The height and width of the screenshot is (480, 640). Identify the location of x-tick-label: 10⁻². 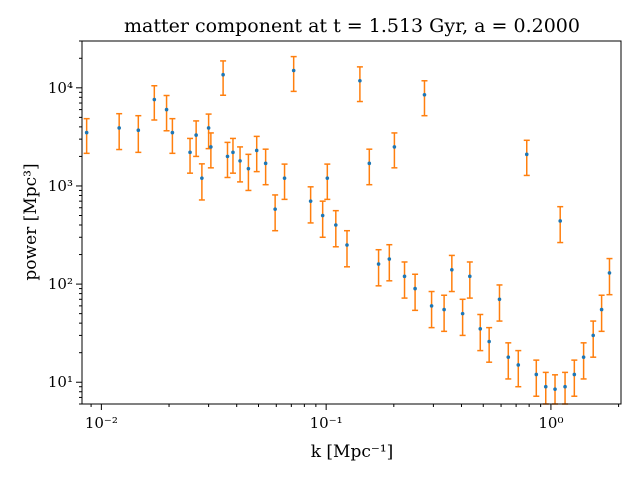
(101, 423).